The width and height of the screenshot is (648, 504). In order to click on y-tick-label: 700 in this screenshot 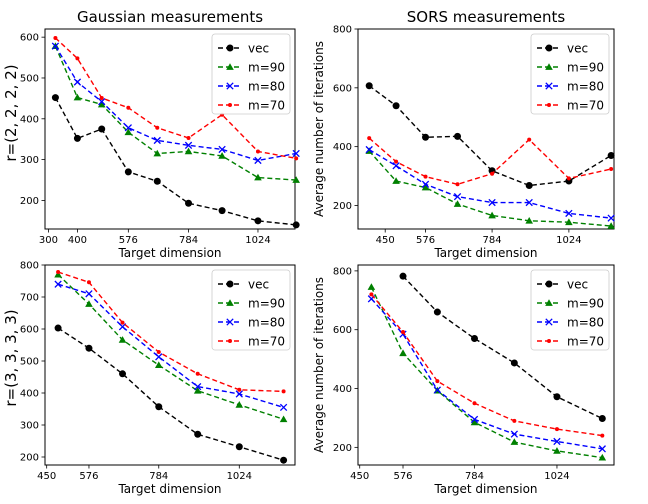, I will do `click(29, 298)`.